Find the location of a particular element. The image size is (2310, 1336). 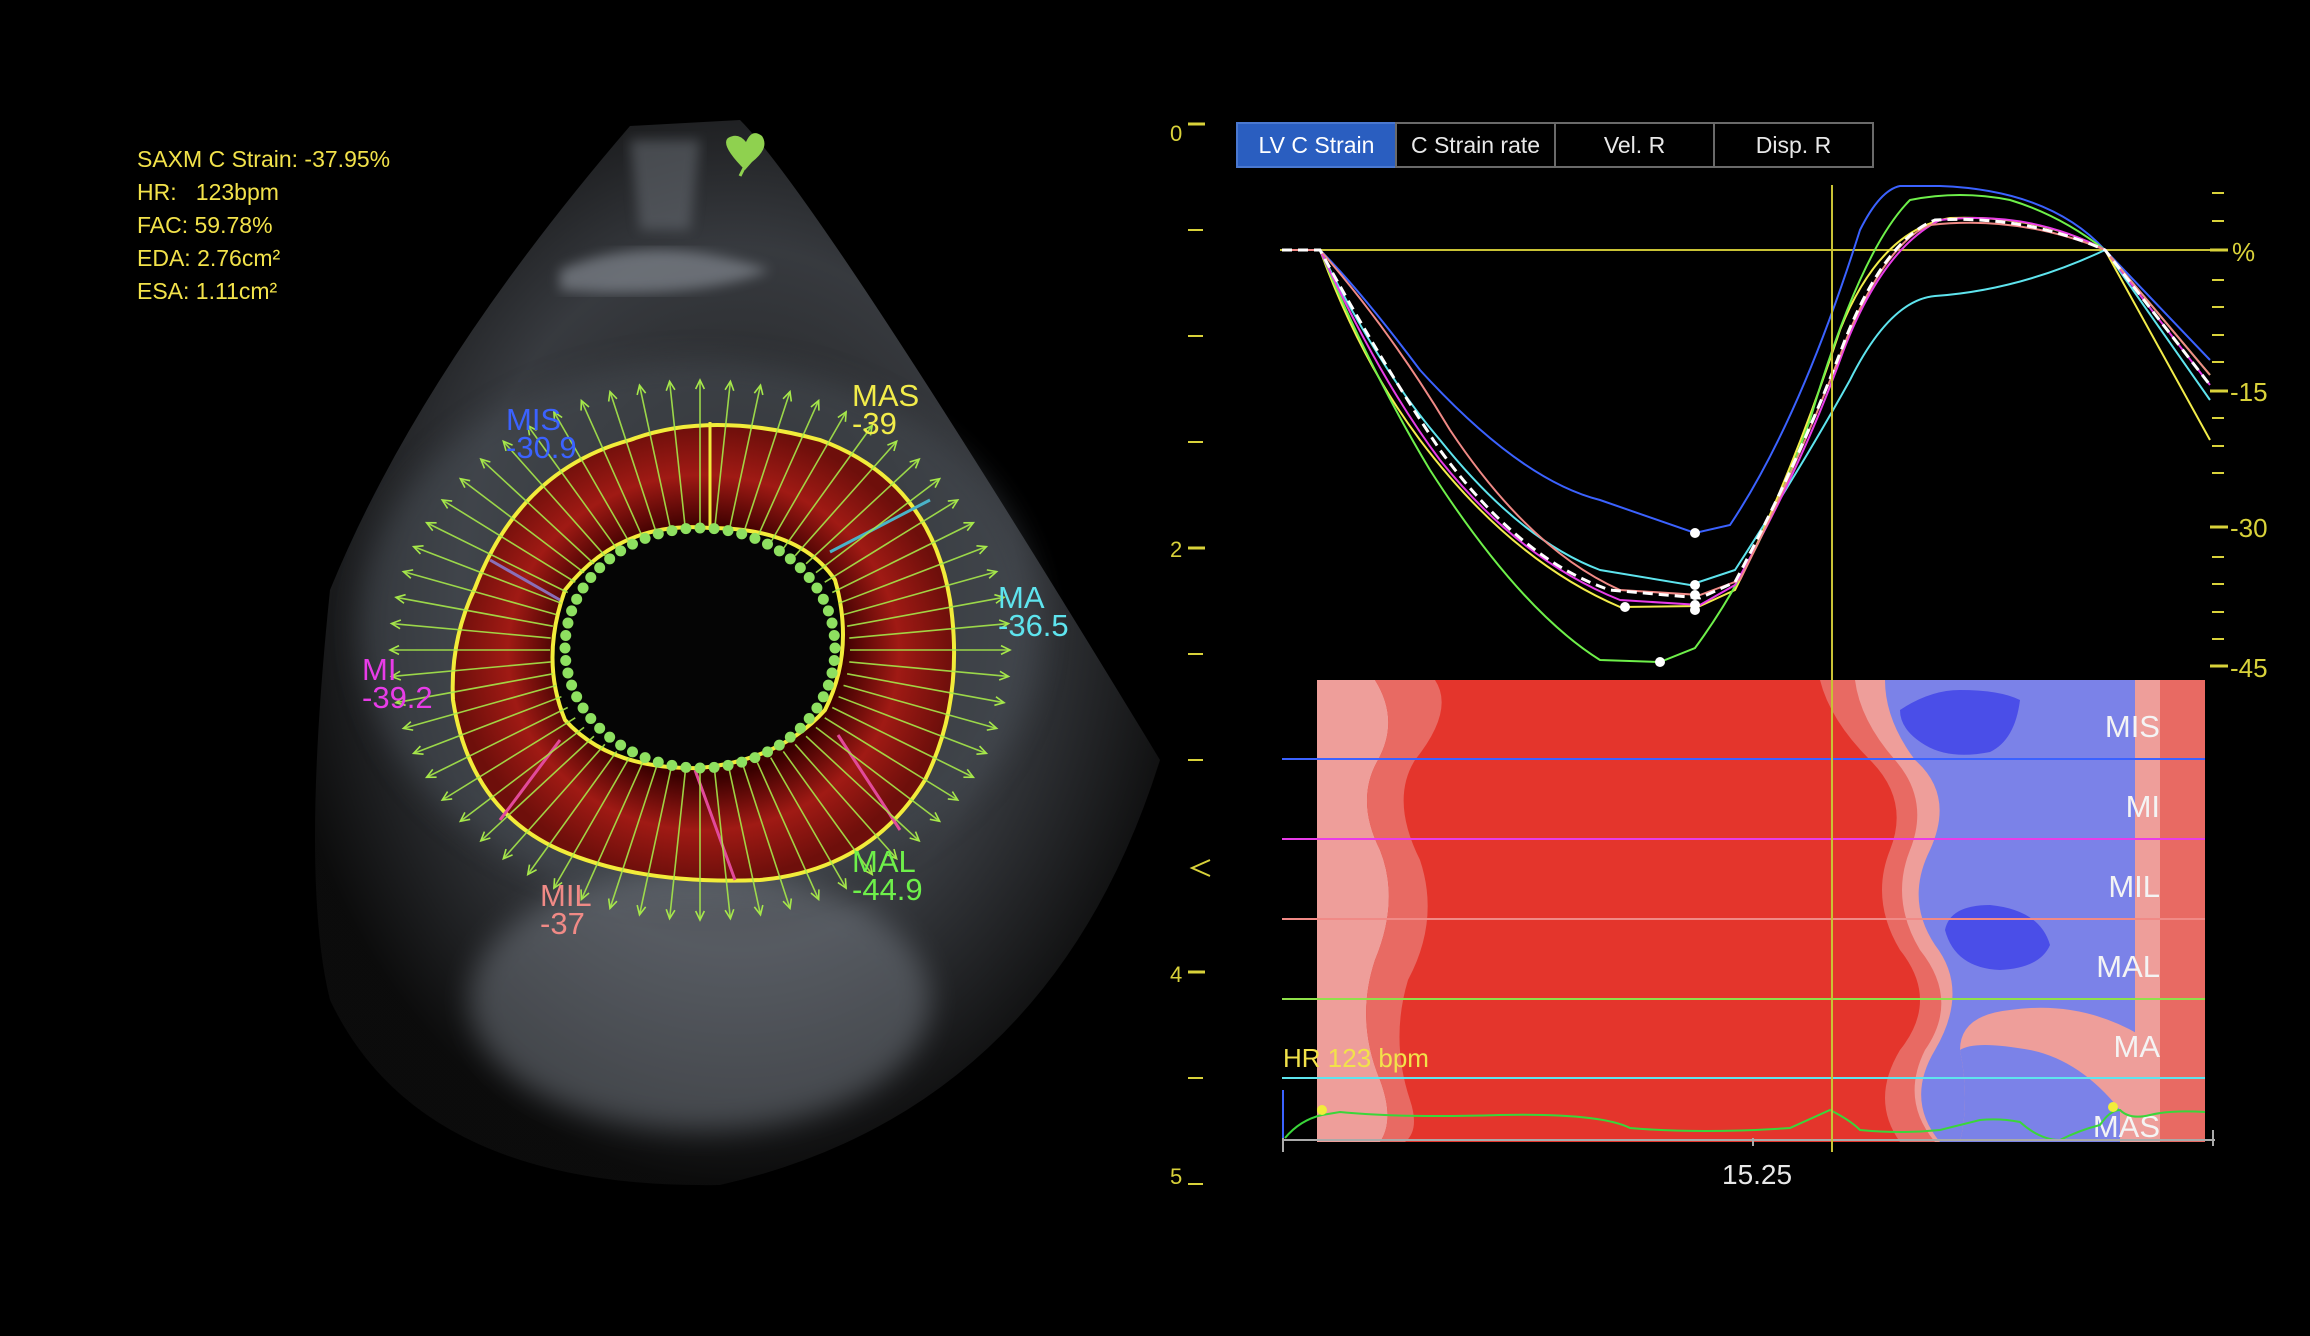

peak-marker is located at coordinates (1695, 595).